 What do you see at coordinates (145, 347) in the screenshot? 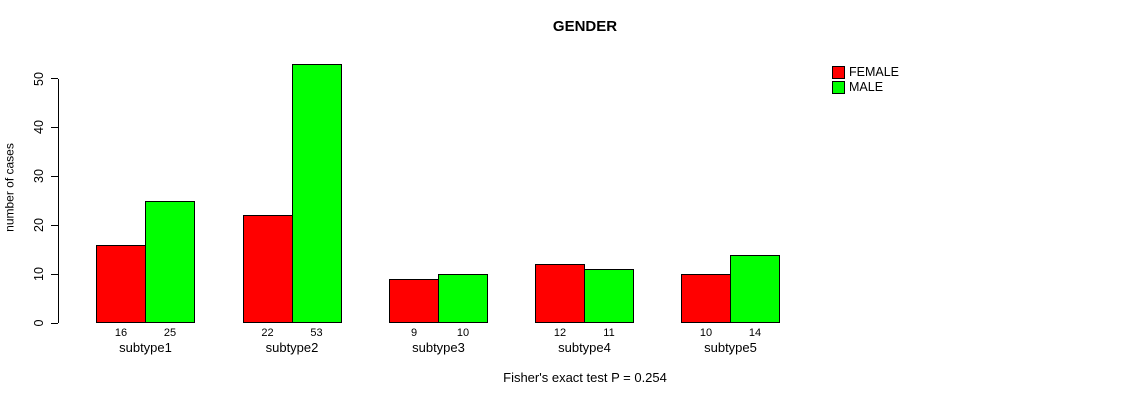
I see `x-category-label: subtype1` at bounding box center [145, 347].